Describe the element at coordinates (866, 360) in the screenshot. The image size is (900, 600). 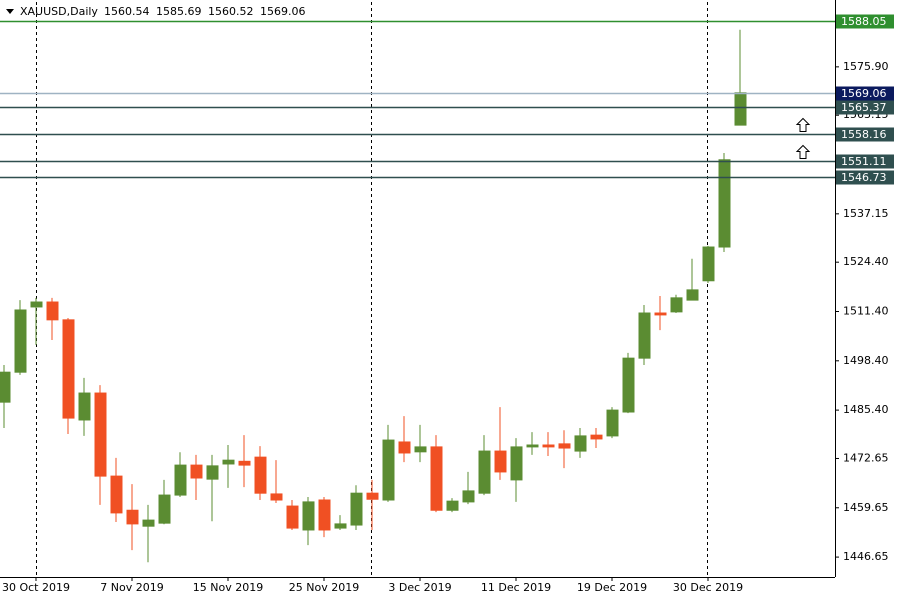
I see `y-tick-label: 1498.40` at that location.